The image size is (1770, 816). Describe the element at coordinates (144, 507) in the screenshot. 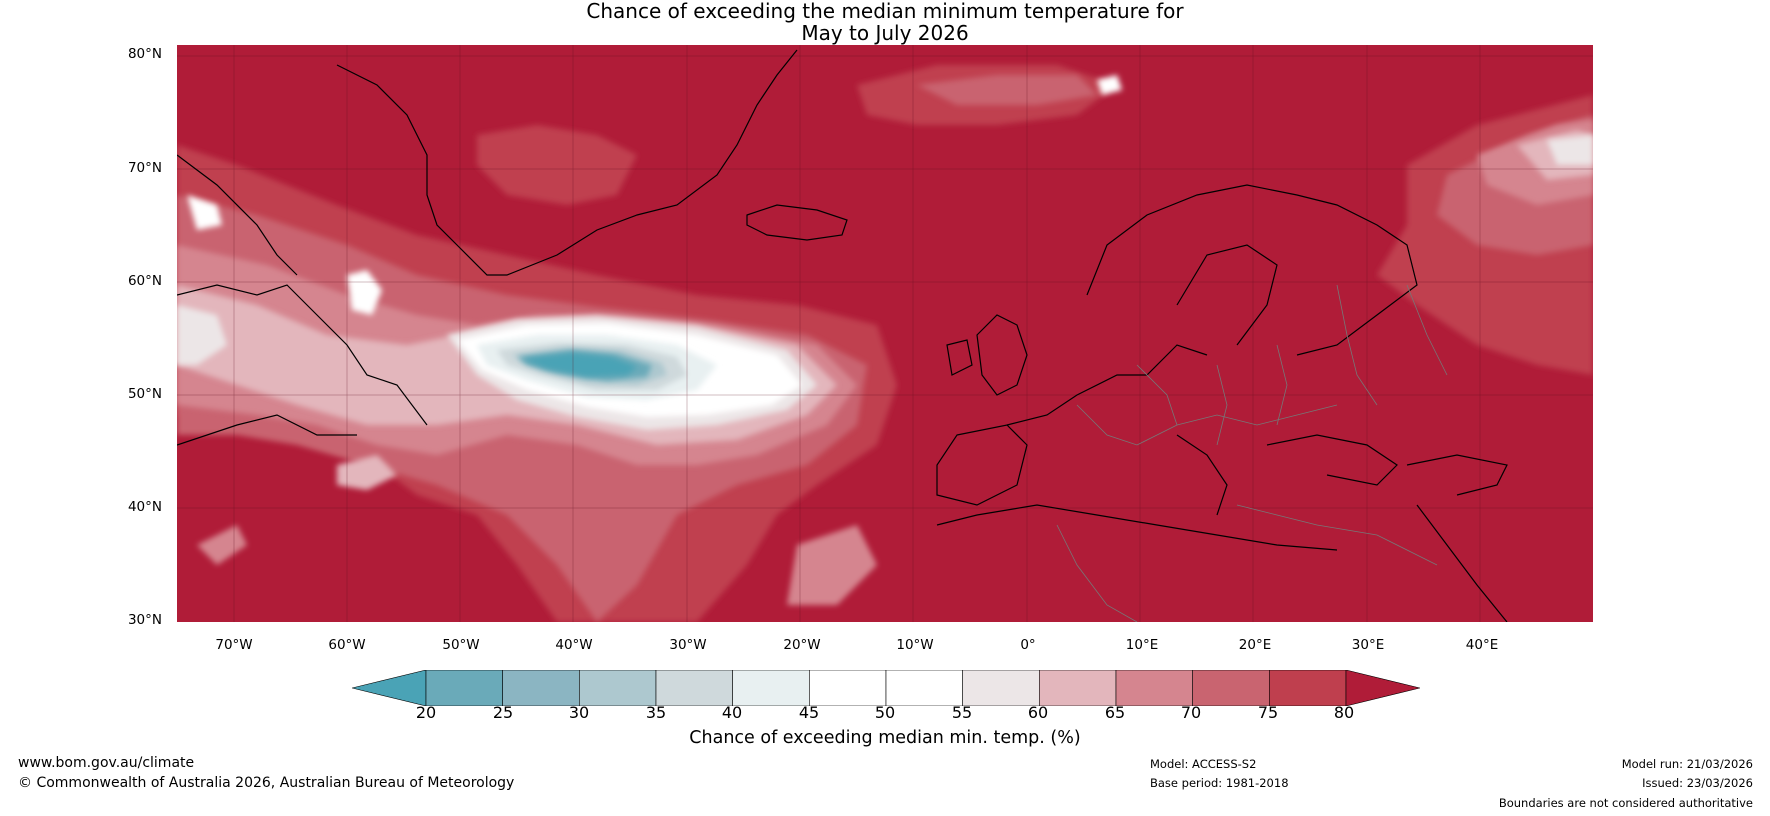

I see `lat-label-40n: 40°N` at that location.